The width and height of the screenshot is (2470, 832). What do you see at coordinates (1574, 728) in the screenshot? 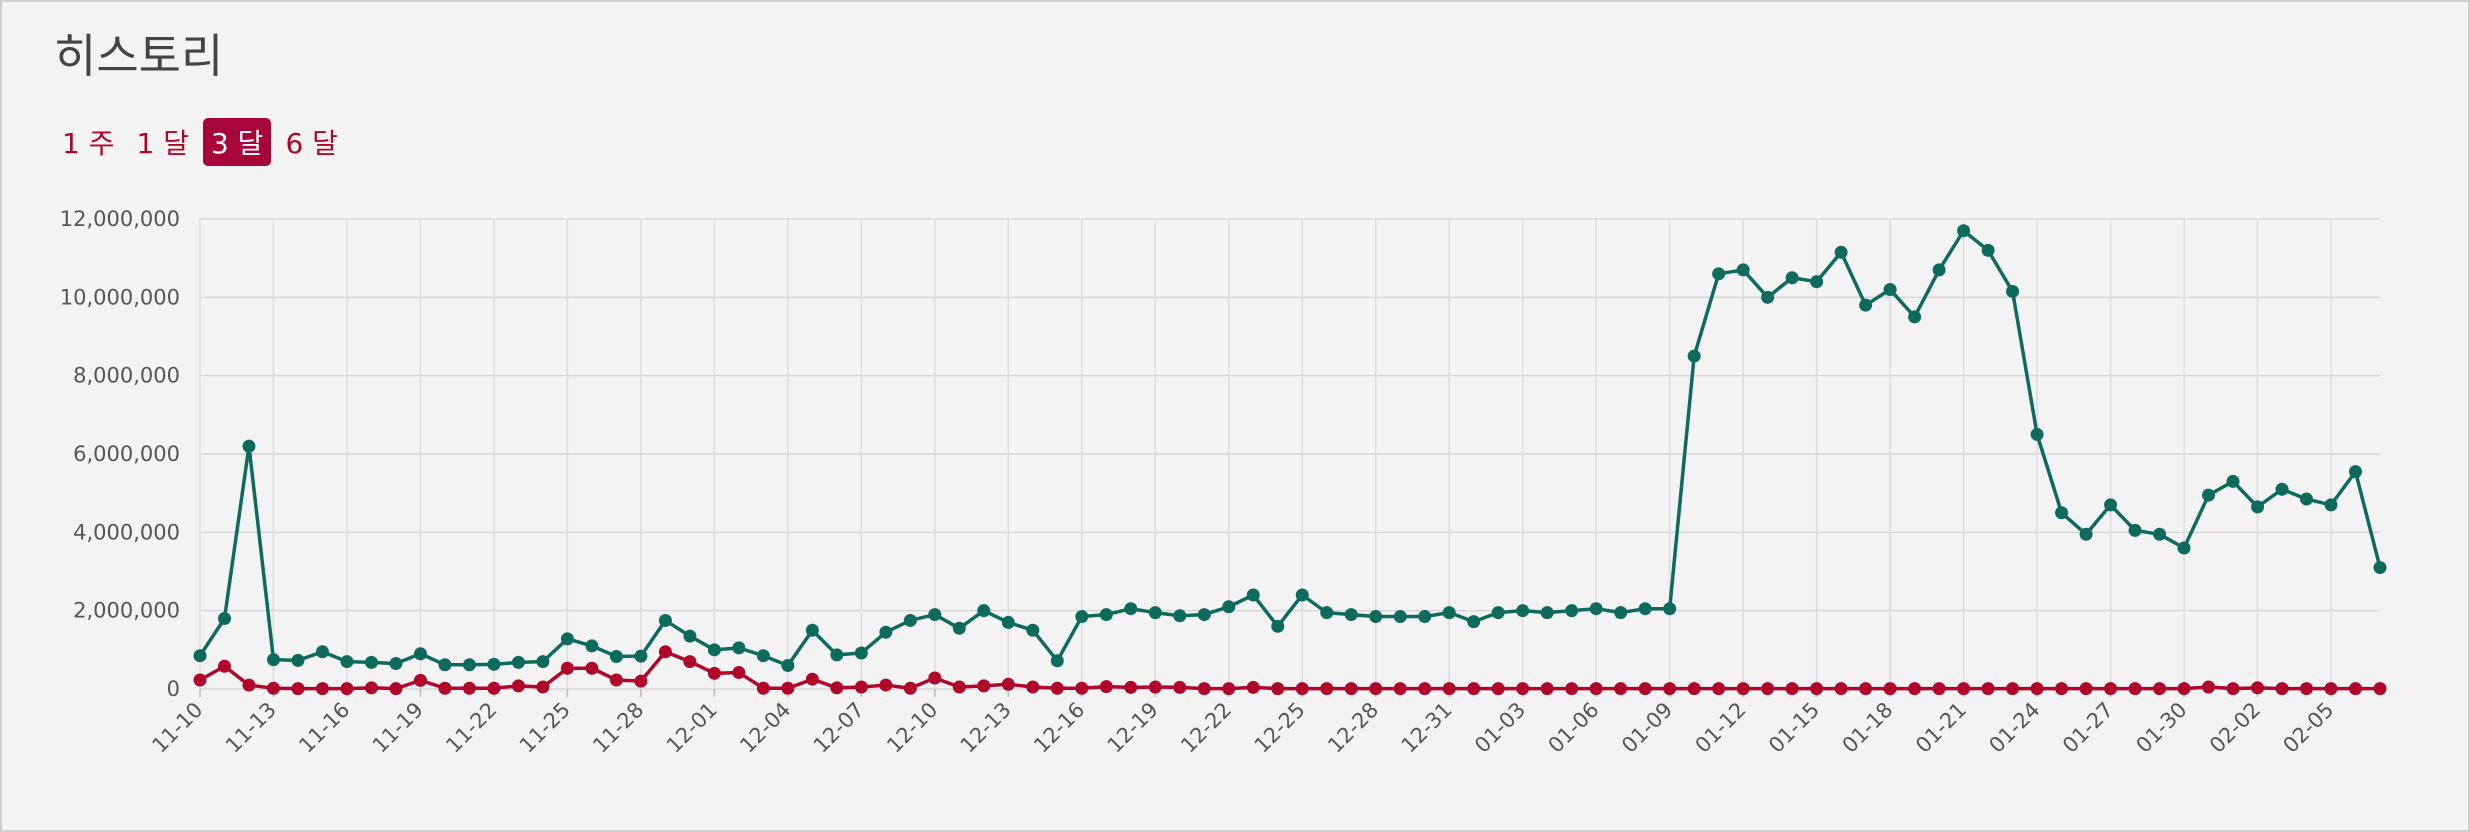
I see `x-tick-label: 01-06` at bounding box center [1574, 728].